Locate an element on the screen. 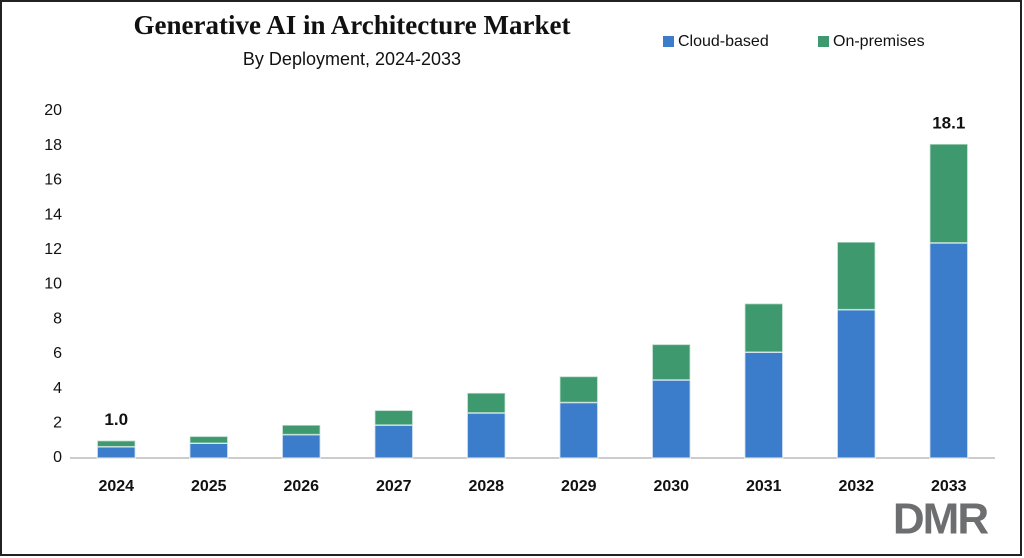  y-tick-label: 14 is located at coordinates (53, 214).